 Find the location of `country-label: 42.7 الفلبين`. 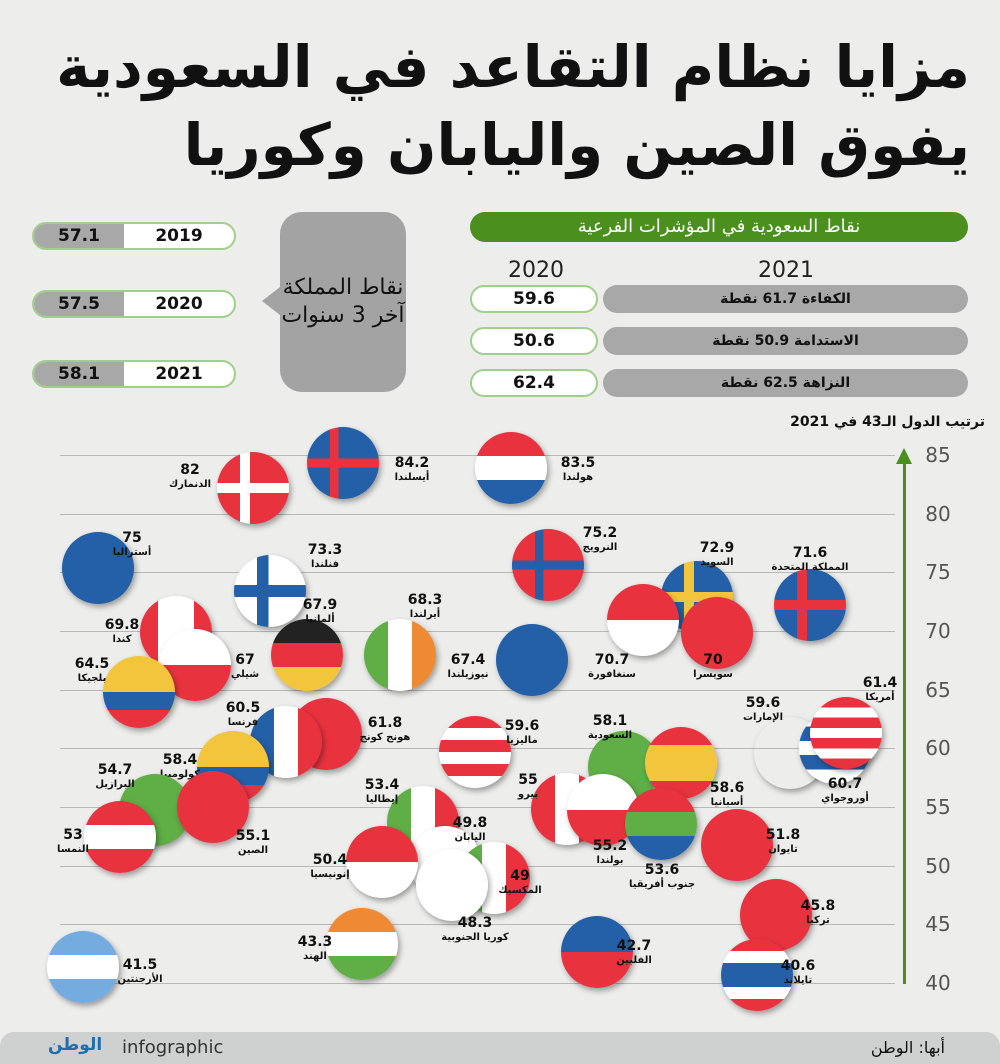

country-label: 42.7 الفلبين is located at coordinates (634, 952).